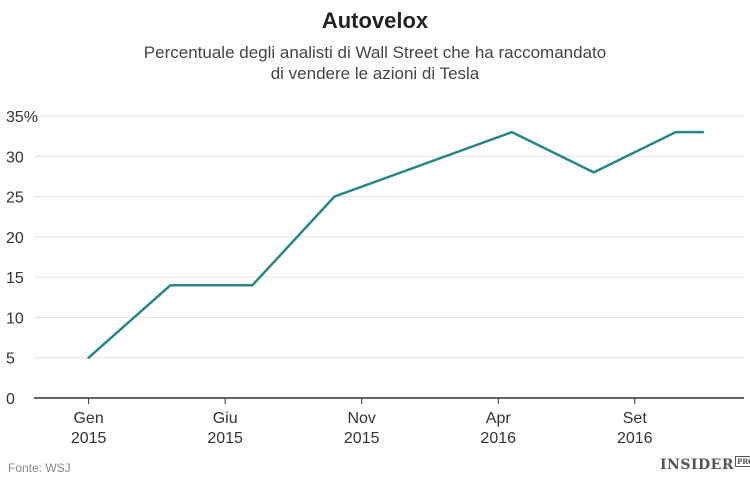 This screenshot has width=750, height=483. What do you see at coordinates (498, 438) in the screenshot?
I see `x-tick-label-3-year: 2016` at bounding box center [498, 438].